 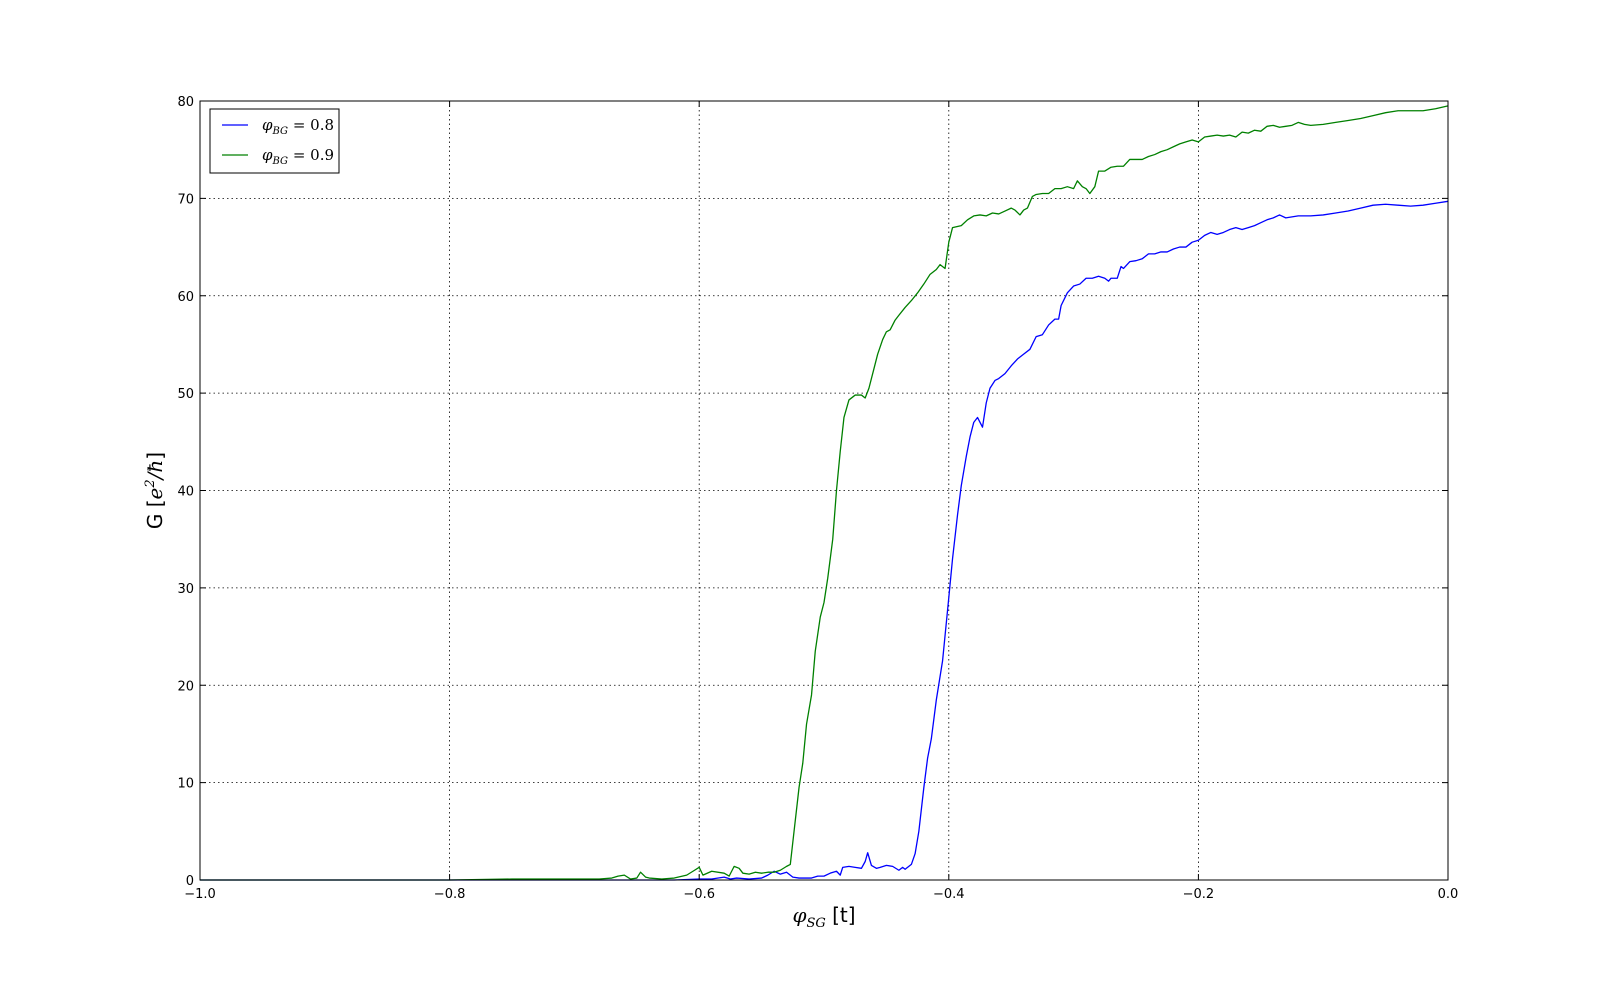 What do you see at coordinates (185, 199) in the screenshot?
I see `y-tick-label: 70` at bounding box center [185, 199].